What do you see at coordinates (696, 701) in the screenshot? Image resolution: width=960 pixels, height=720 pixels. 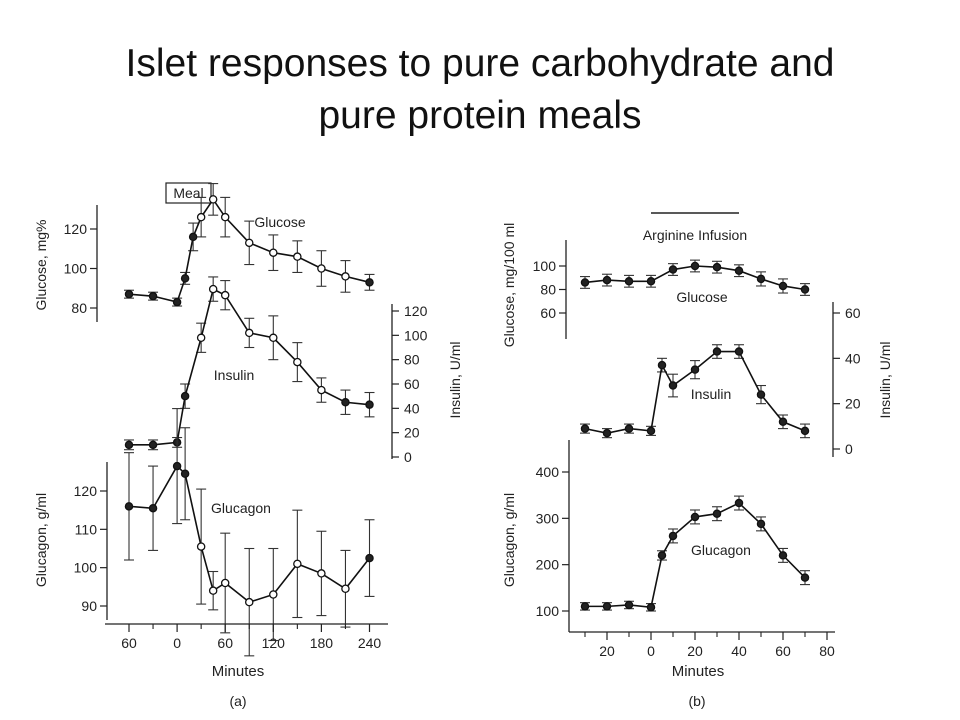 I see `panel-b-caption: (b)` at bounding box center [696, 701].